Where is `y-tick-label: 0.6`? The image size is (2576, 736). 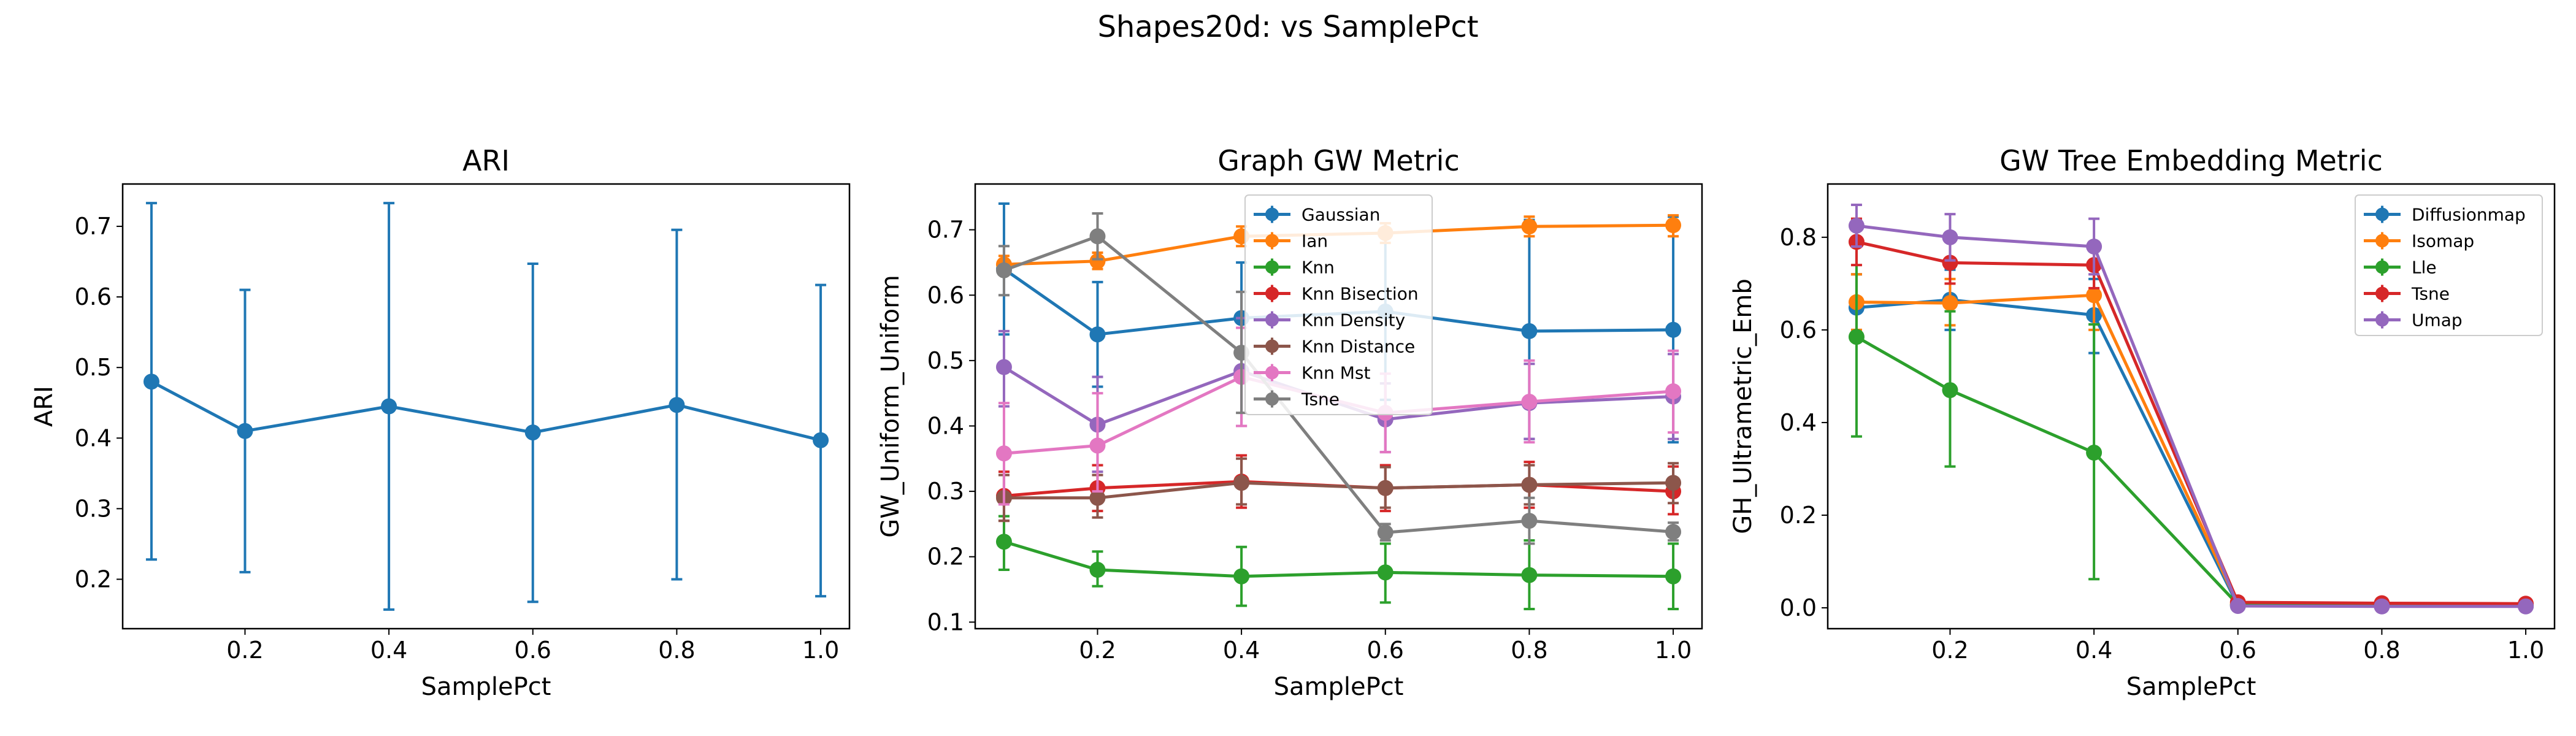 y-tick-label: 0.6 is located at coordinates (945, 295).